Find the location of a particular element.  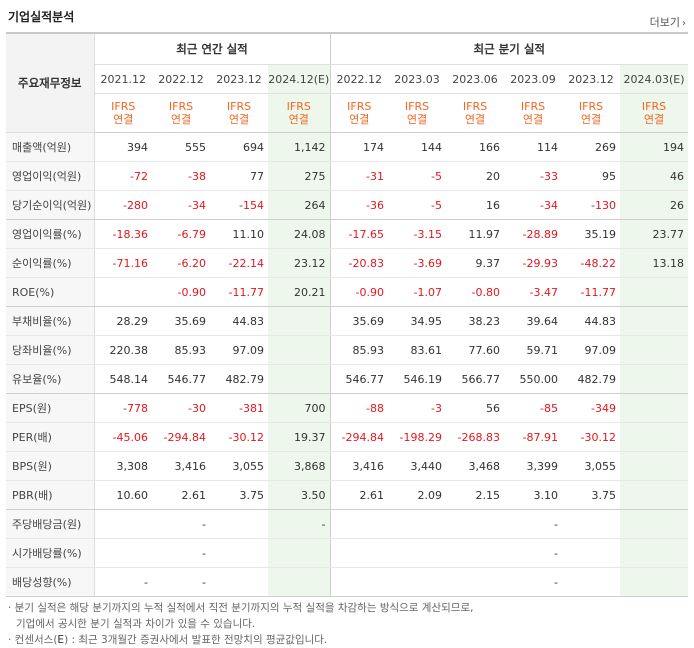

value-cell: -198.29 is located at coordinates (417, 437).